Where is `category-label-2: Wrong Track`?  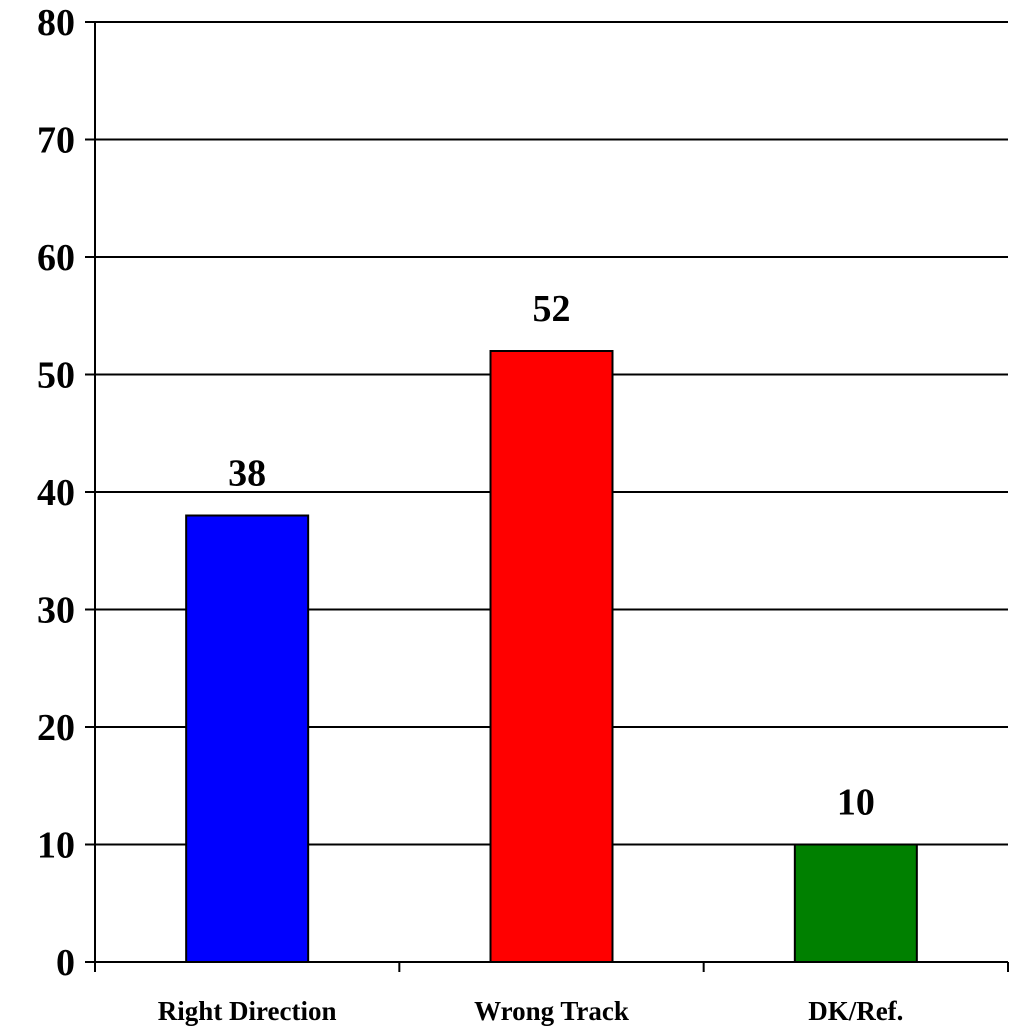
category-label-2: Wrong Track is located at coordinates (551, 1011).